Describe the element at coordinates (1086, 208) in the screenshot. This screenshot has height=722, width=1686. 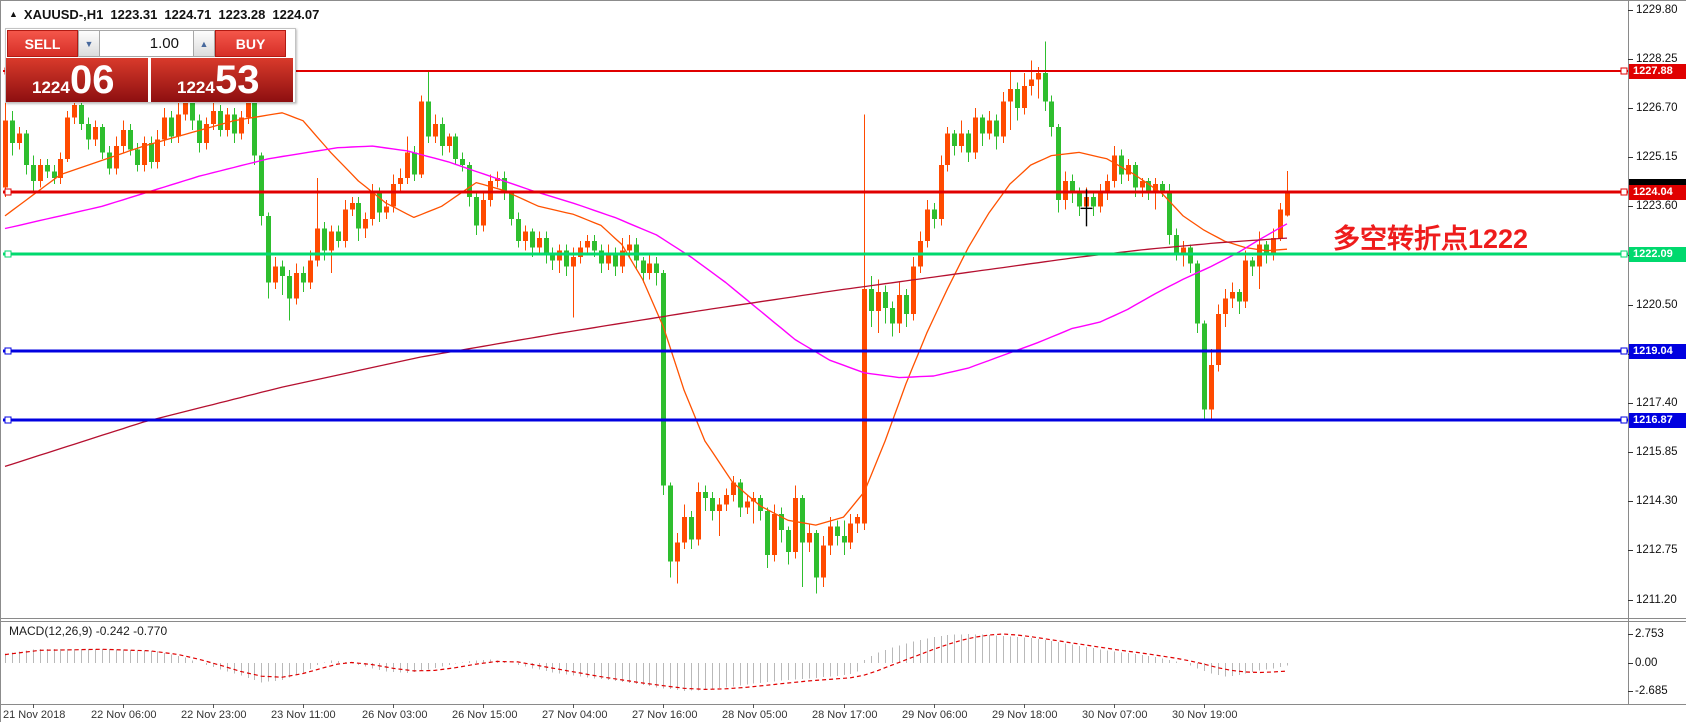
I see `cross-marker` at that location.